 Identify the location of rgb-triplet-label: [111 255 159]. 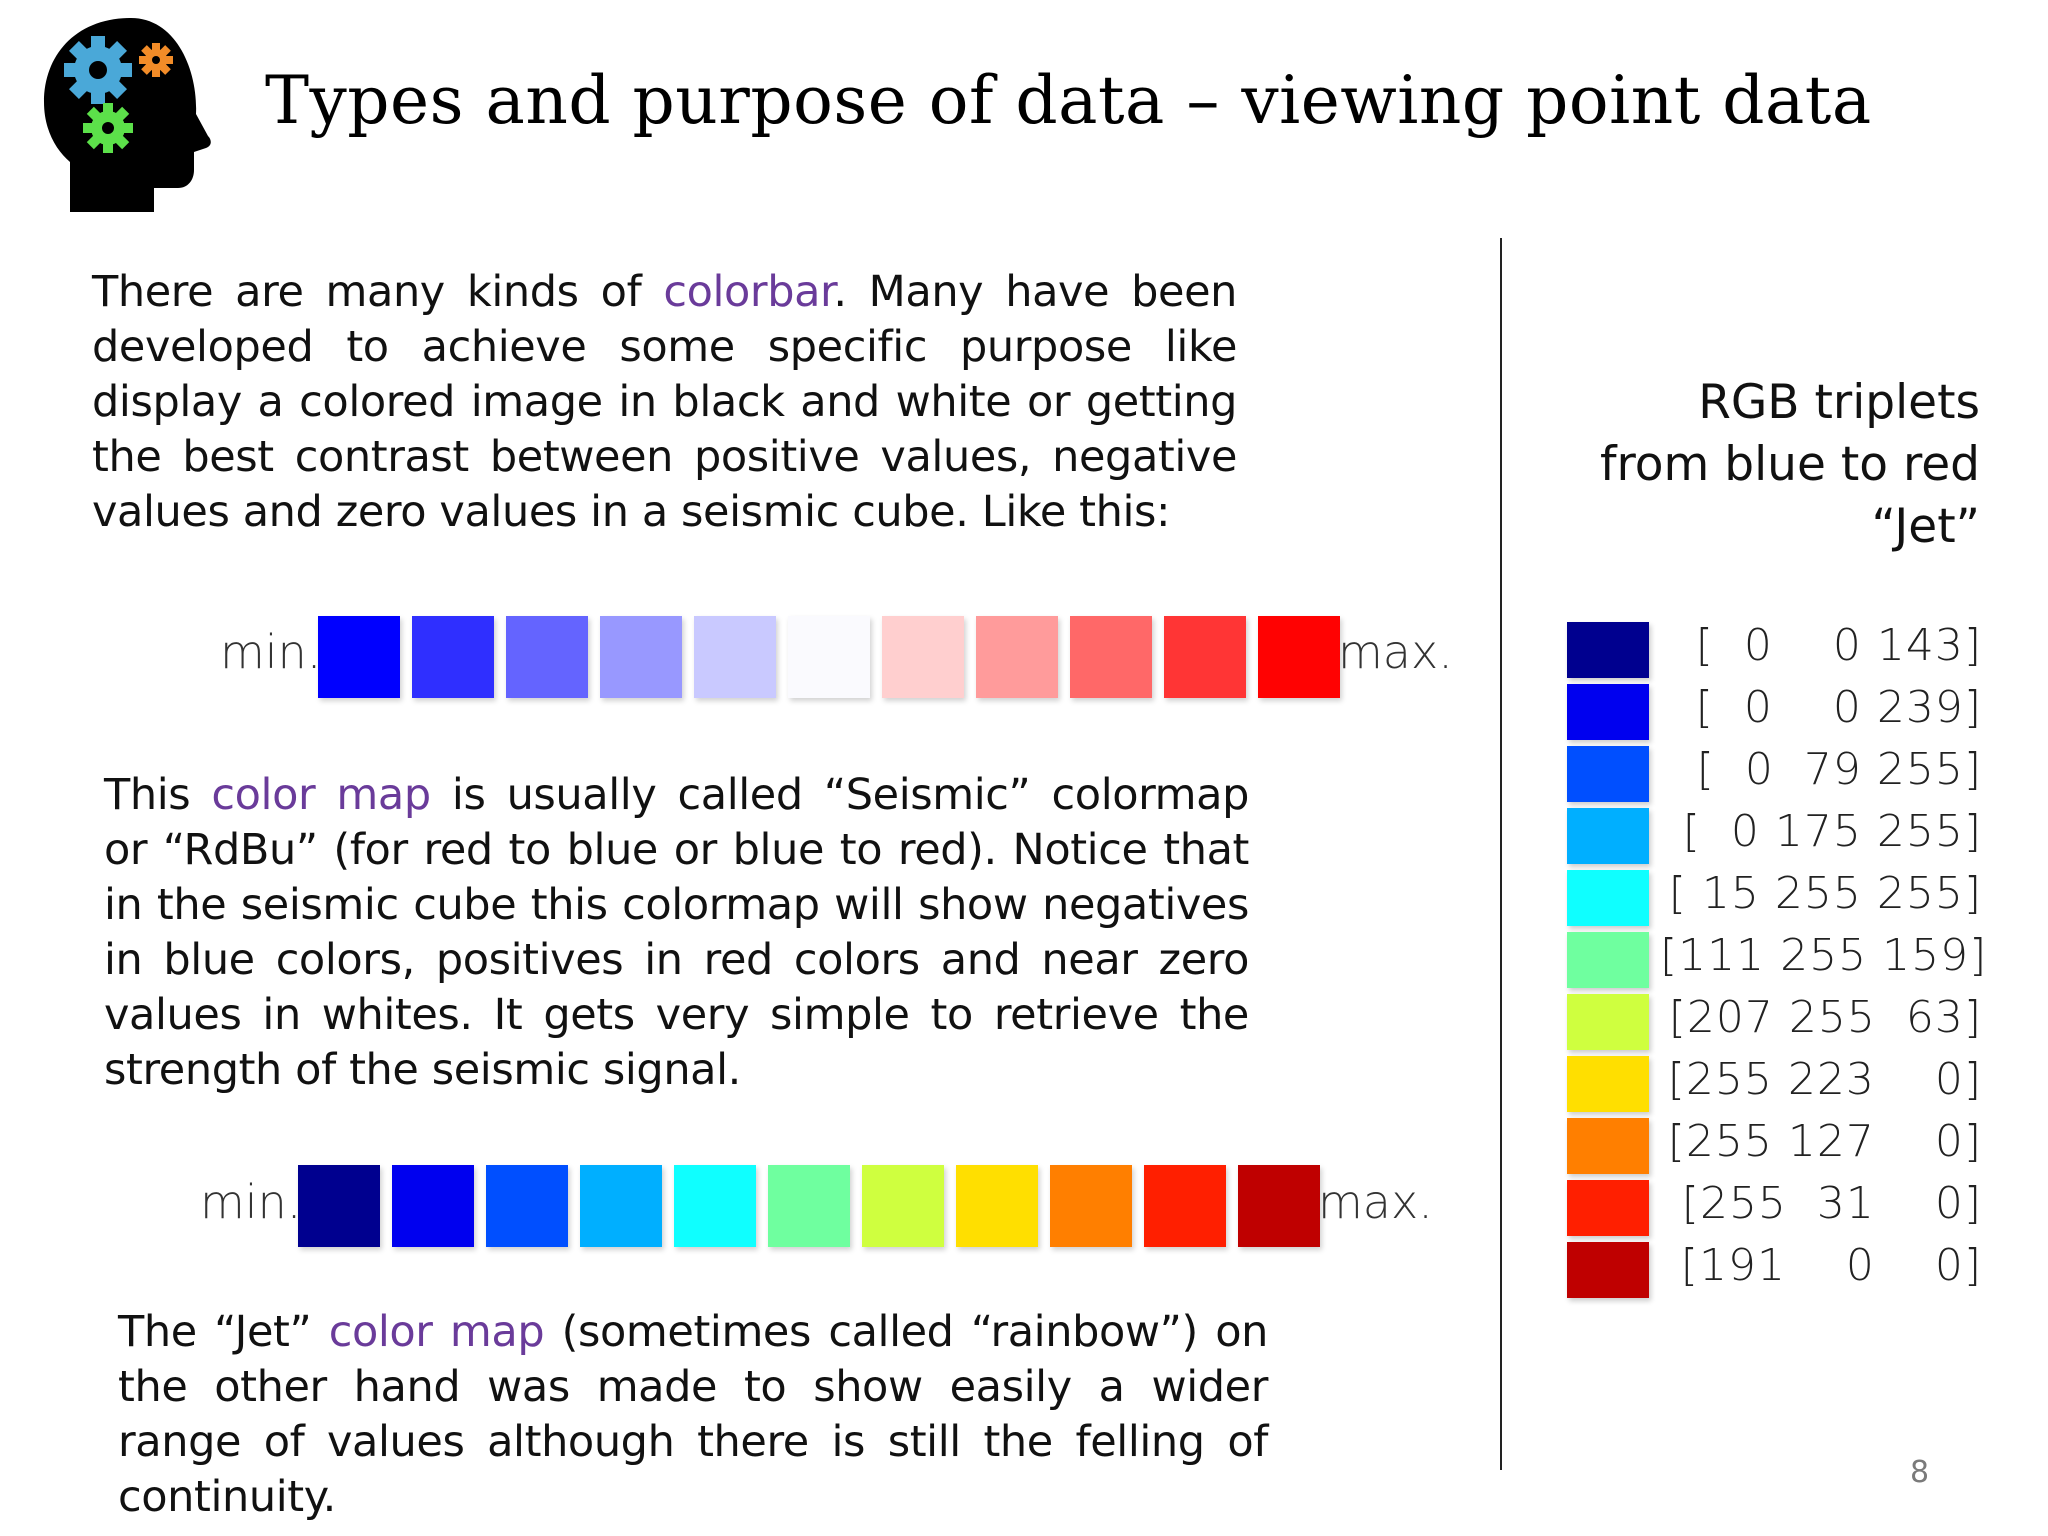
(1824, 955).